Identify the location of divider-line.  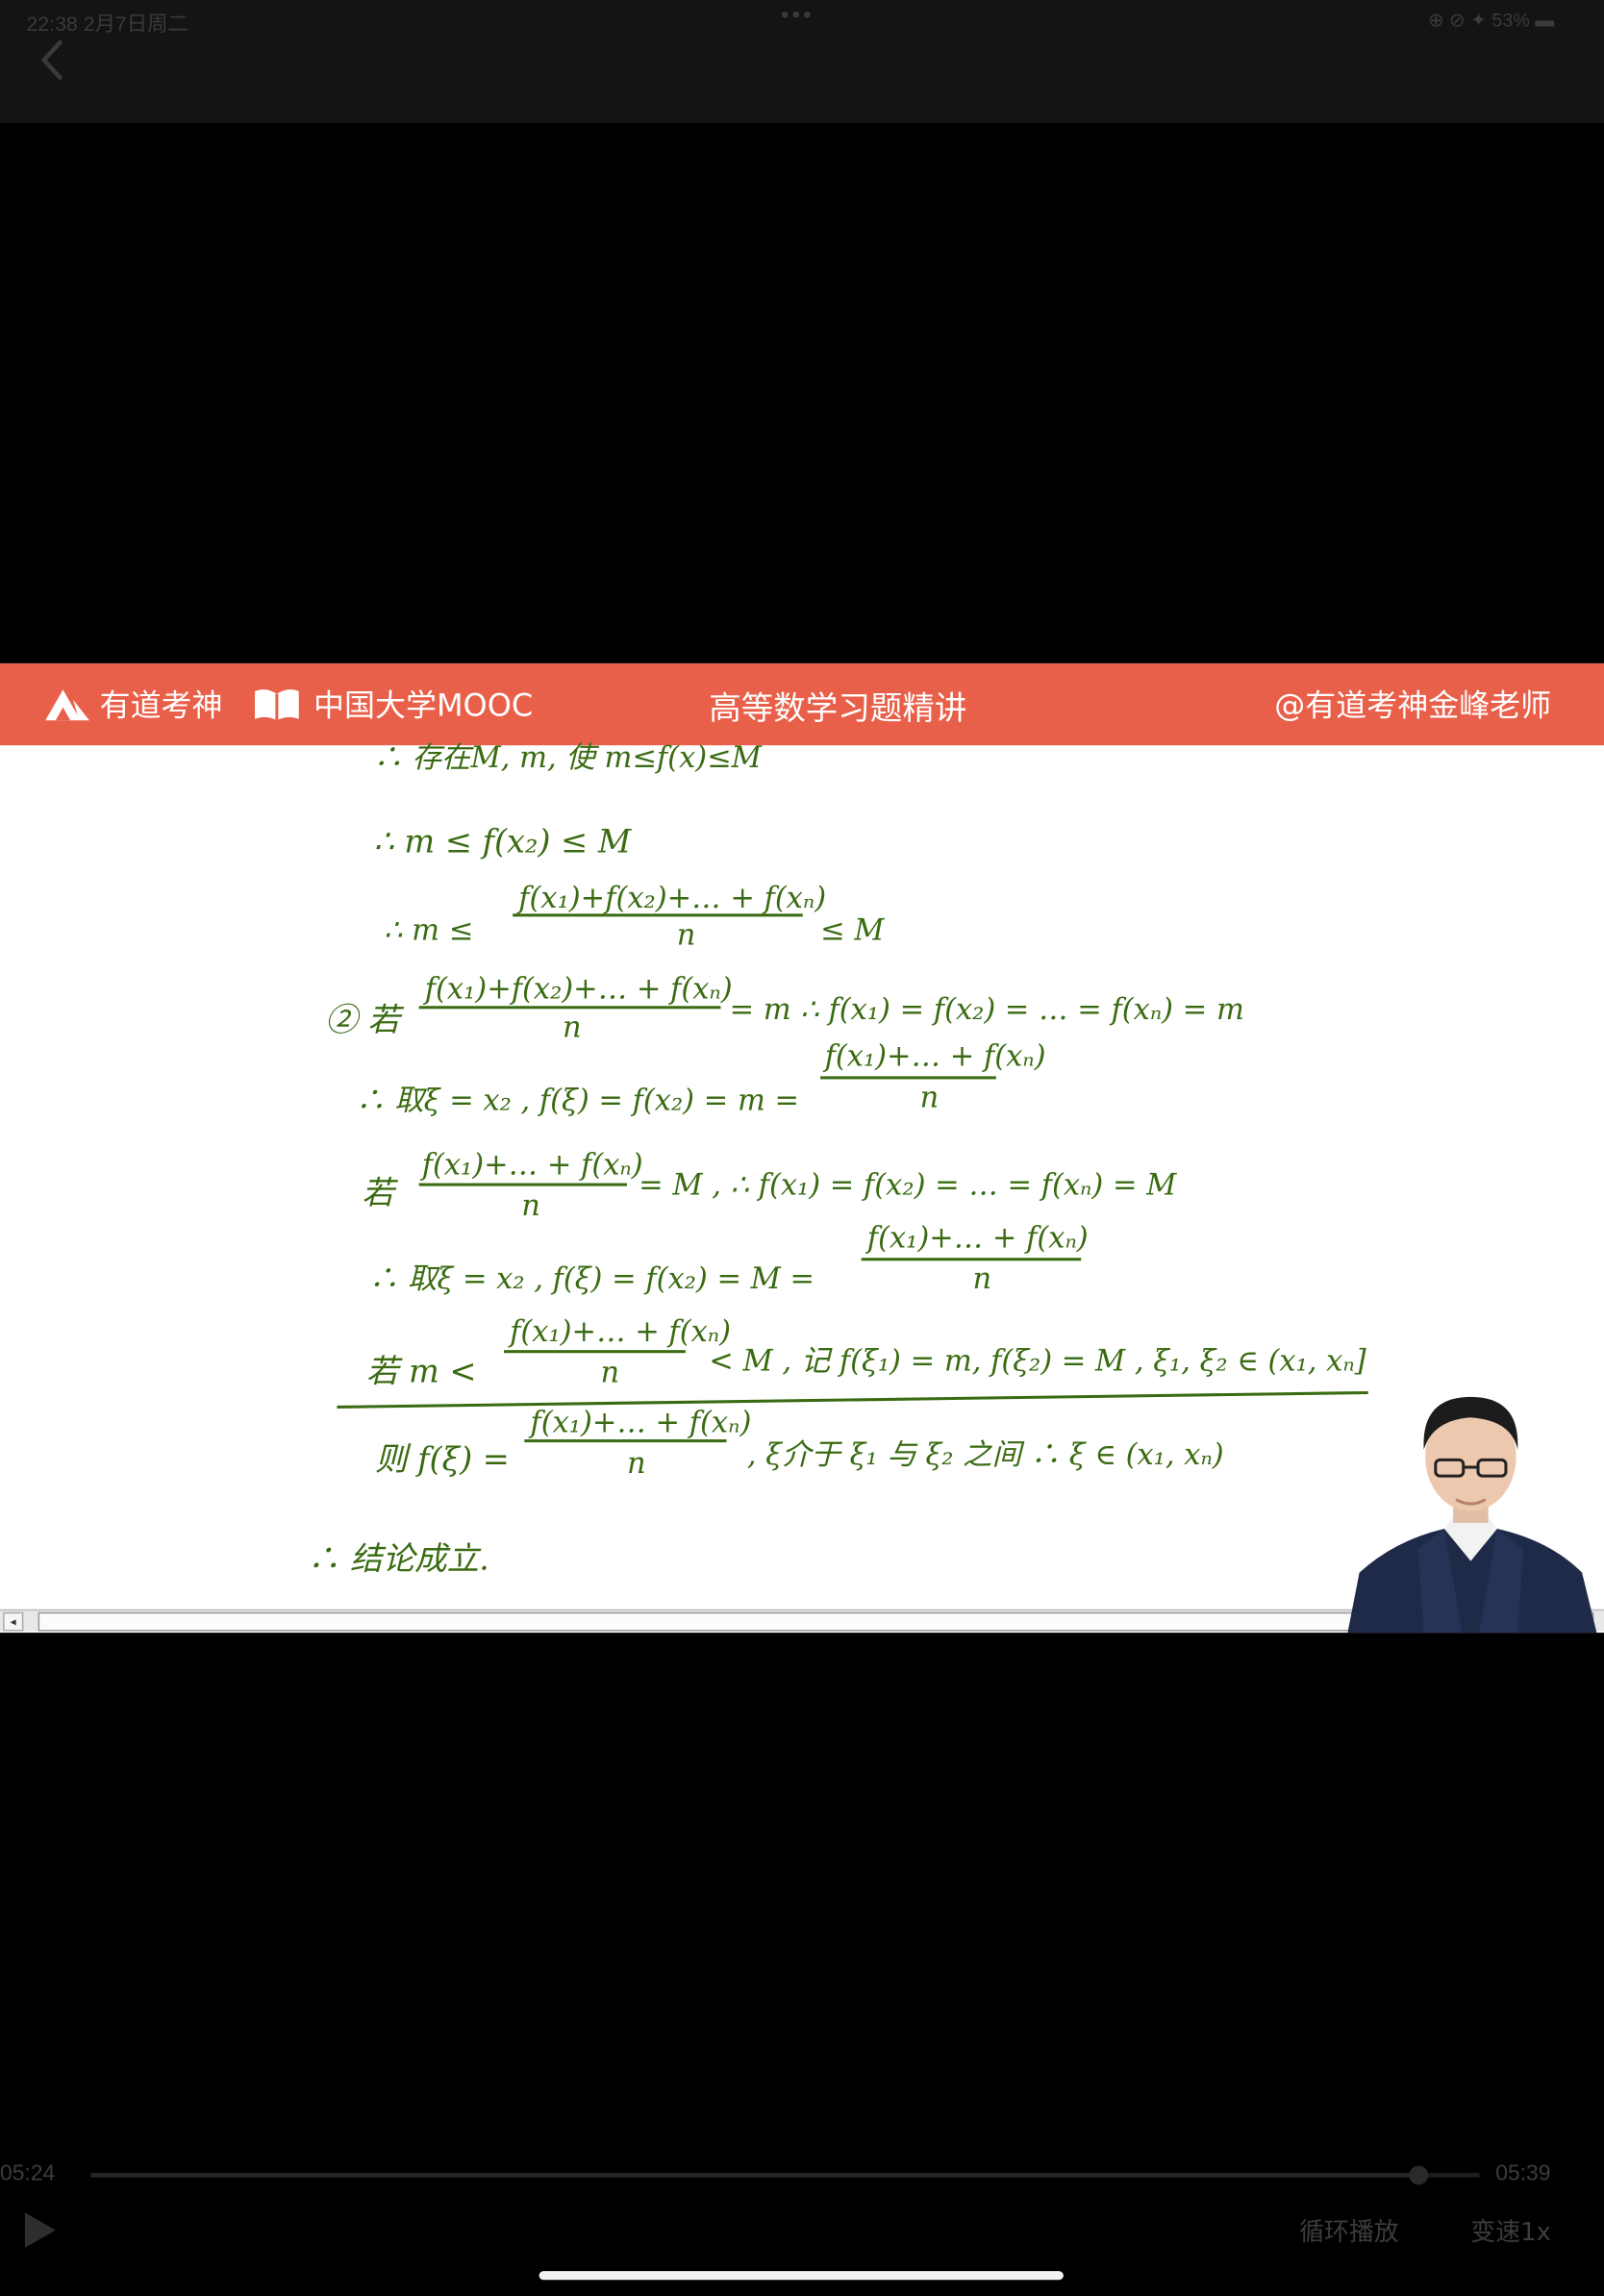
(852, 1399).